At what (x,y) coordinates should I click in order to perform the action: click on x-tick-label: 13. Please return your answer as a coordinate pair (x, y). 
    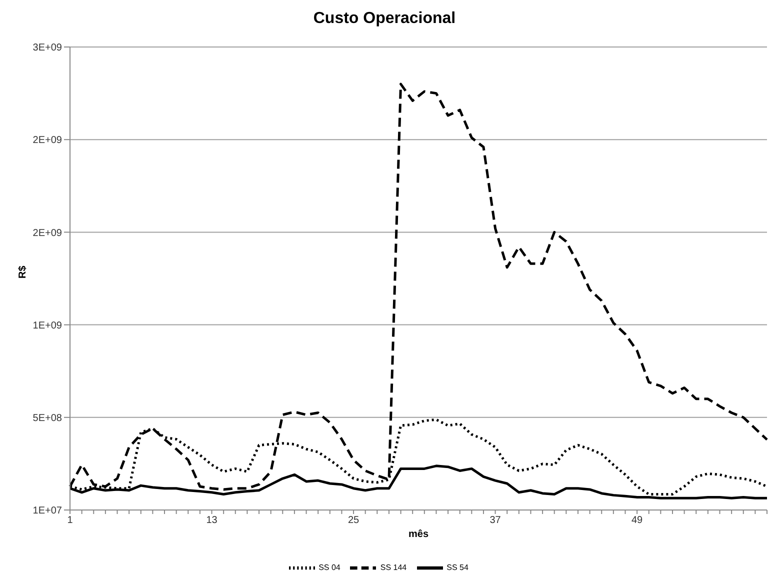
    Looking at the image, I should click on (212, 520).